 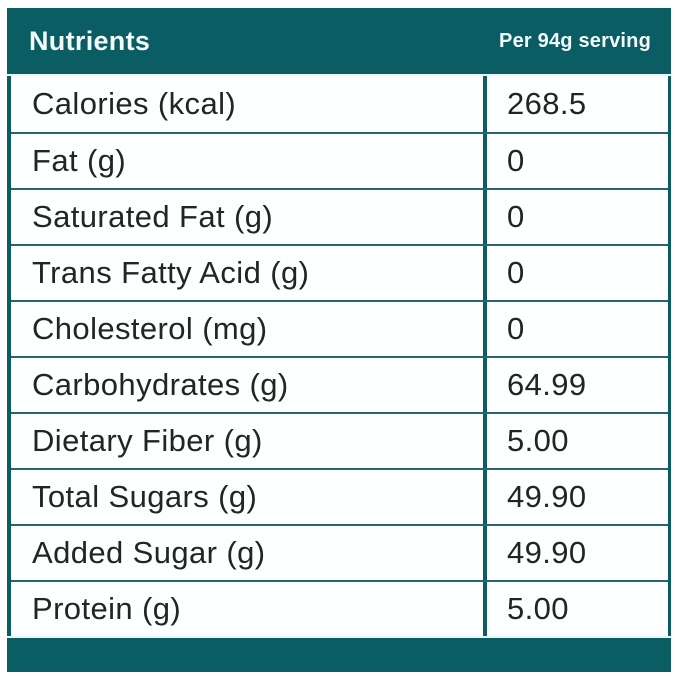 I want to click on table-row: Calories (kcal) 268.5, so click(x=339, y=104).